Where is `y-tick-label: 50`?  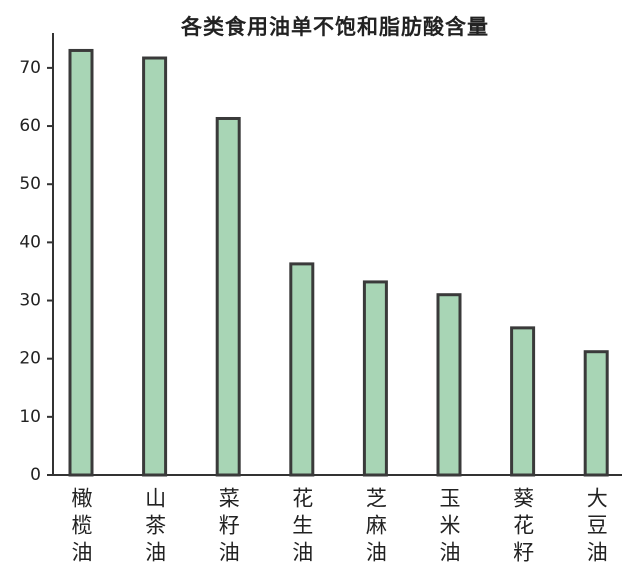 y-tick-label: 50 is located at coordinates (30, 184).